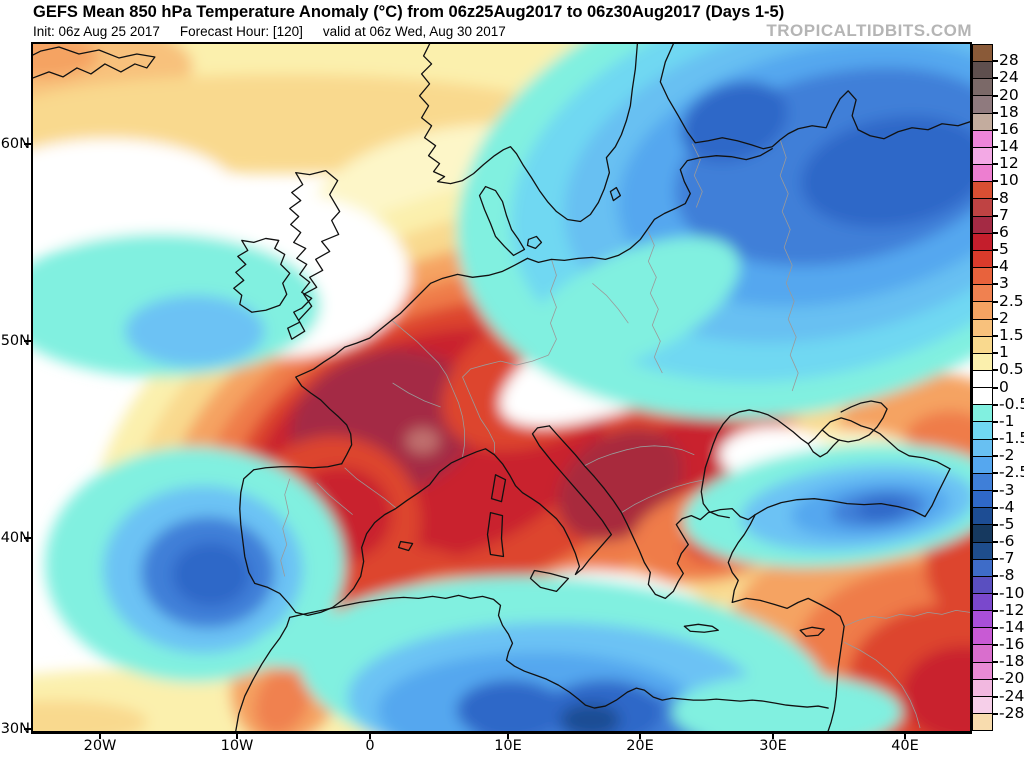 This screenshot has width=1024, height=757. What do you see at coordinates (412, 361) in the screenshot?
I see `coast-w-europe` at bounding box center [412, 361].